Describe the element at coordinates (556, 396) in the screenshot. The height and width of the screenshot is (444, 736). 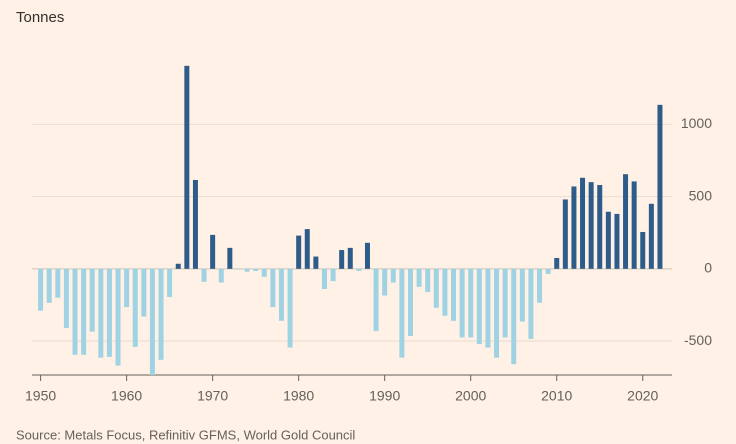
I see `x-tick-label: 2010` at that location.